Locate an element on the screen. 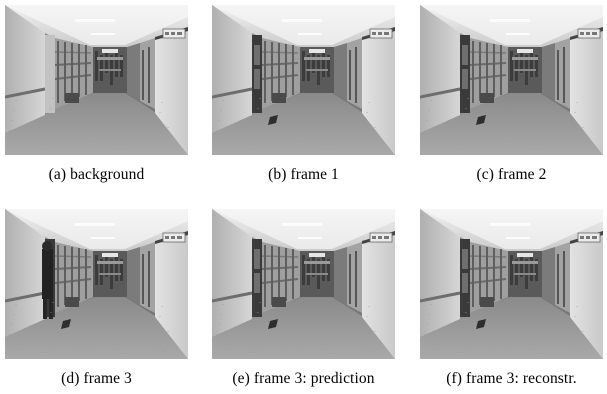 The width and height of the screenshot is (607, 394). panel-caption: (f) frame 3: reconstr. is located at coordinates (511, 378).